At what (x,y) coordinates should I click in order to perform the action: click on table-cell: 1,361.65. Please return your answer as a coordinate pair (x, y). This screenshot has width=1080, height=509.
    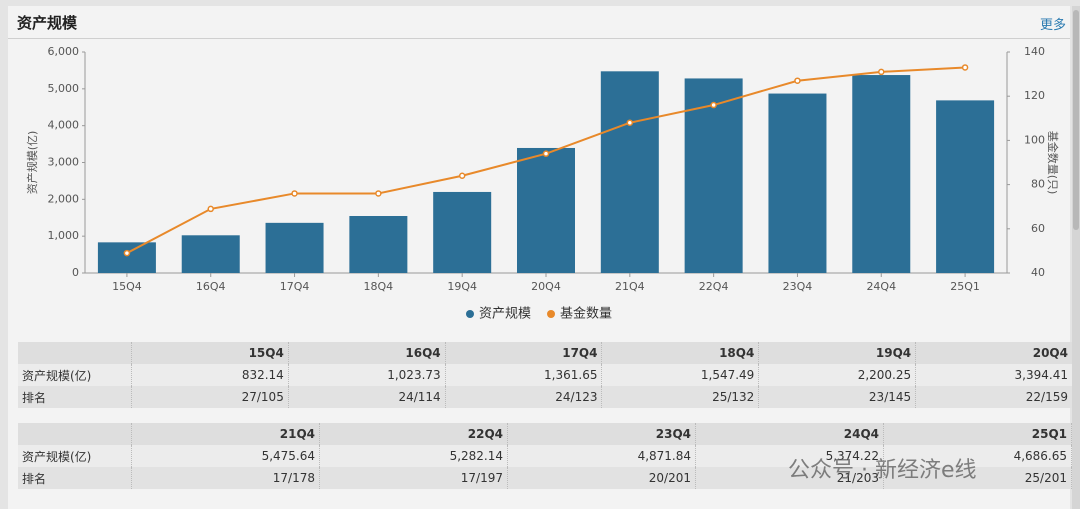
    Looking at the image, I should click on (524, 375).